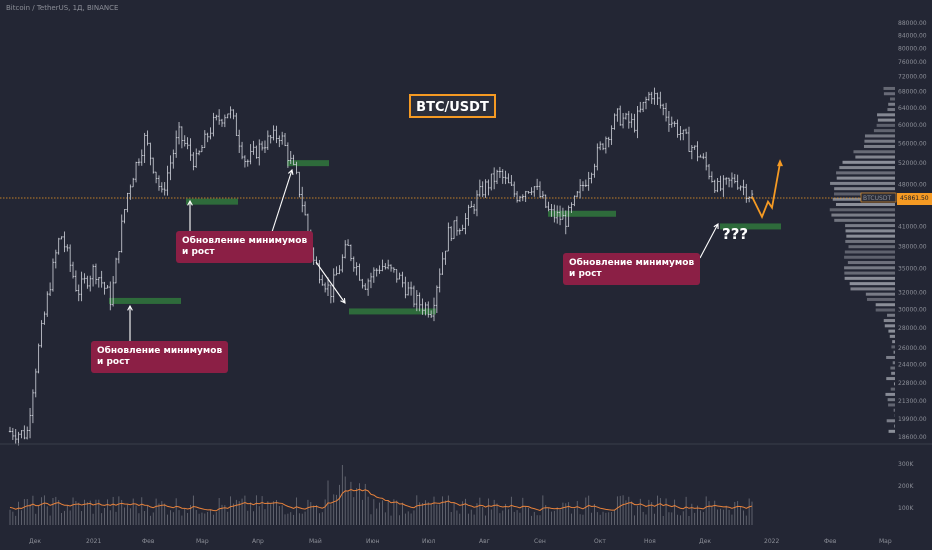  Describe the element at coordinates (912, 35) in the screenshot. I see `price-tick-label: 84000.00` at that location.